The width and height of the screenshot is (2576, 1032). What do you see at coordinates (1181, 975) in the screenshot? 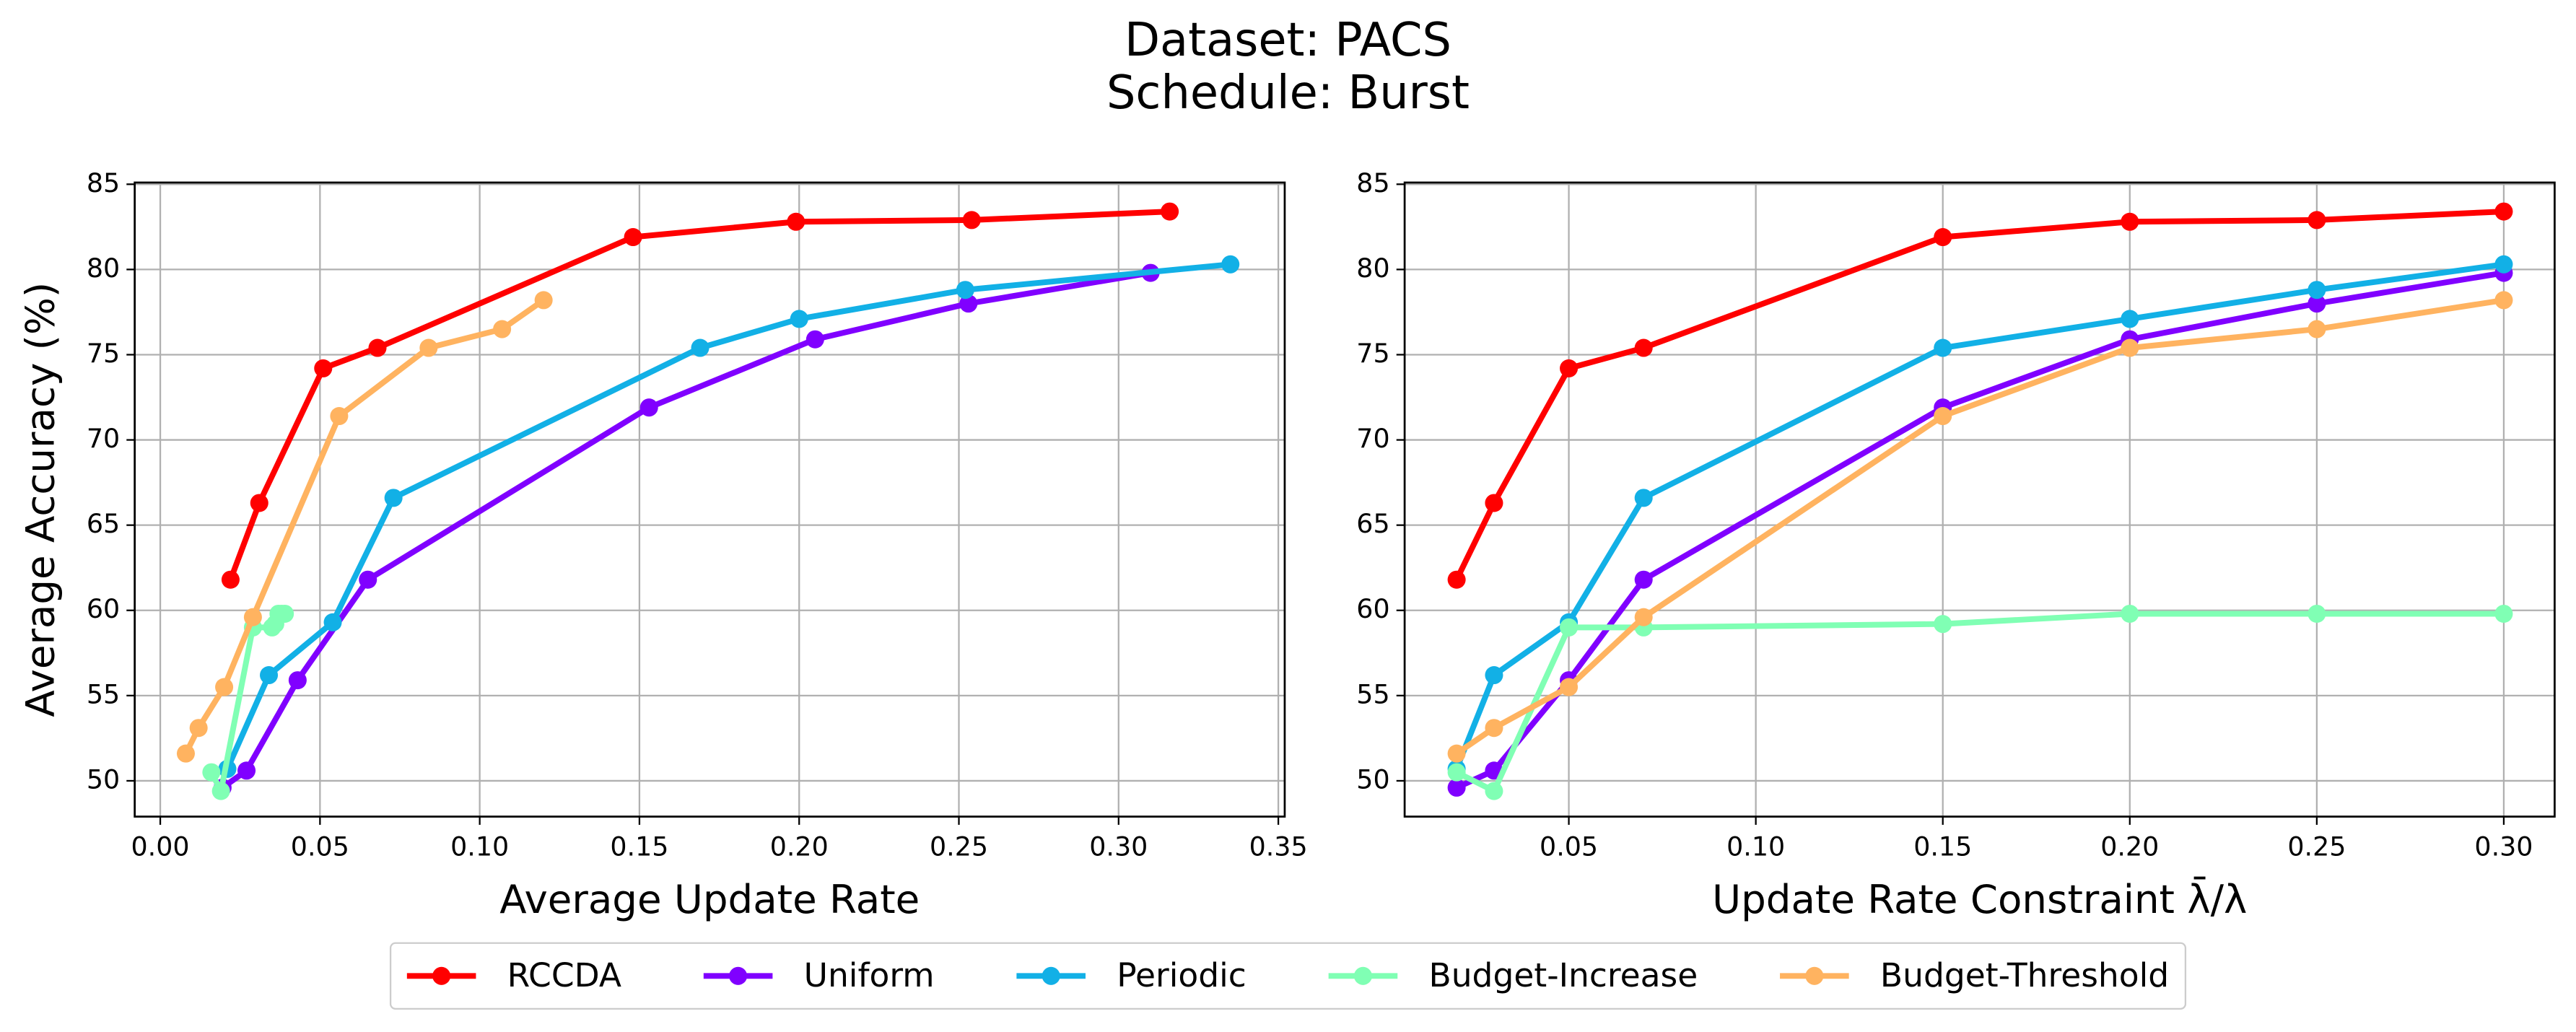
I see `legend-label: Periodic` at bounding box center [1181, 975].